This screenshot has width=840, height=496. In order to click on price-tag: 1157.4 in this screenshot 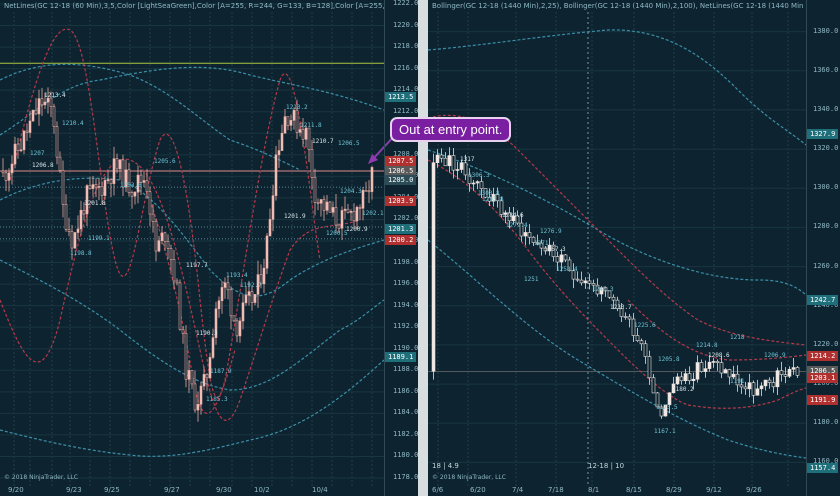, I will do `click(823, 467)`.